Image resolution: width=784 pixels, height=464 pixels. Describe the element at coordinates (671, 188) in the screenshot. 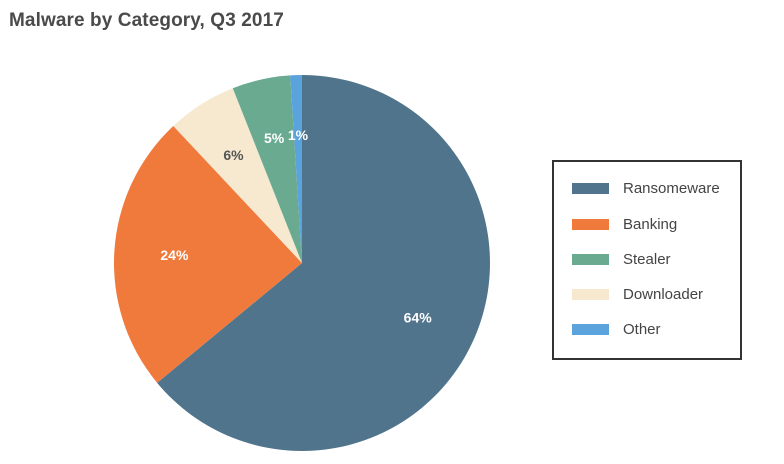

I see `legend-label-ransomeware: Ransomeware` at that location.